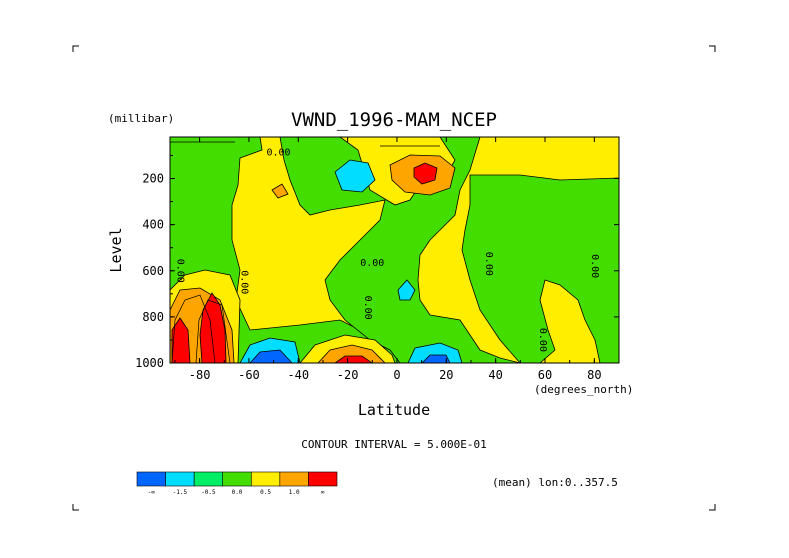 The width and height of the screenshot is (789, 558). I want to click on x-tick-label: 60, so click(545, 375).